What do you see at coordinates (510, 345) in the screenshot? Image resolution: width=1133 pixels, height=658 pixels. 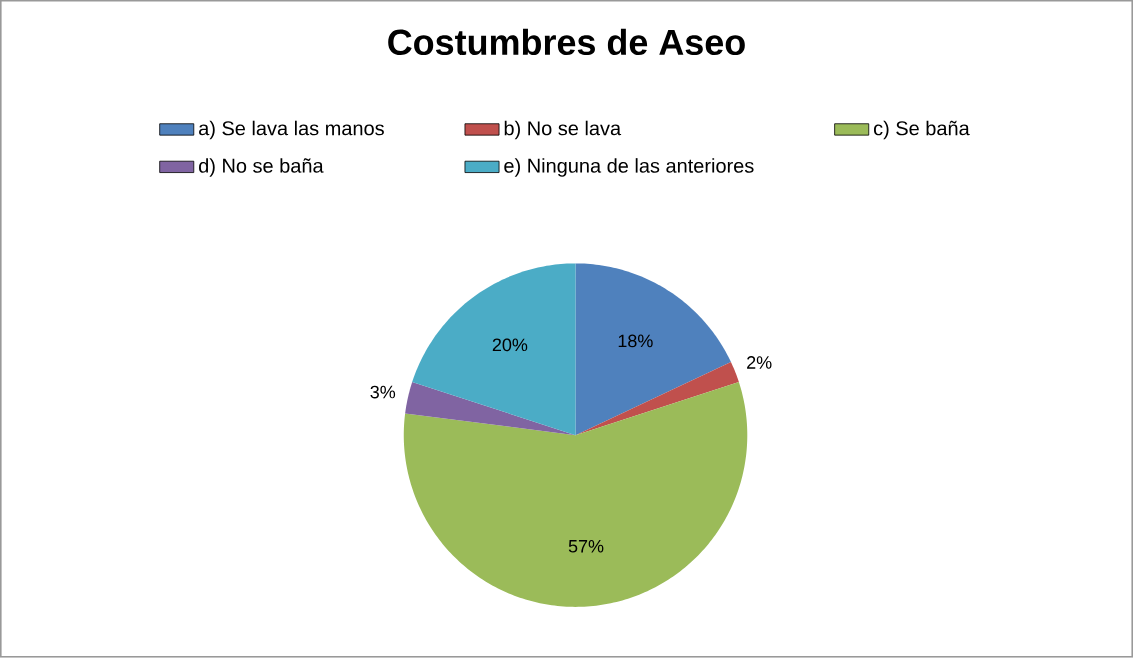 I see `data-label: 20%` at bounding box center [510, 345].